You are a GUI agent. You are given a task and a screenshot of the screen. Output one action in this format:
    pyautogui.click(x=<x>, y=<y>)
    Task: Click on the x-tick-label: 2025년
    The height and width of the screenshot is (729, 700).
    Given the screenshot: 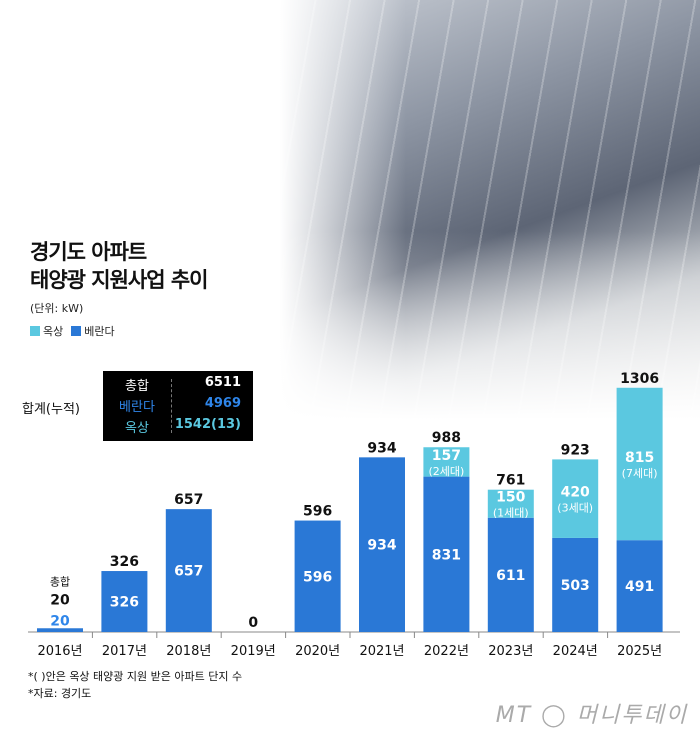 What is the action you would take?
    pyautogui.click(x=639, y=651)
    